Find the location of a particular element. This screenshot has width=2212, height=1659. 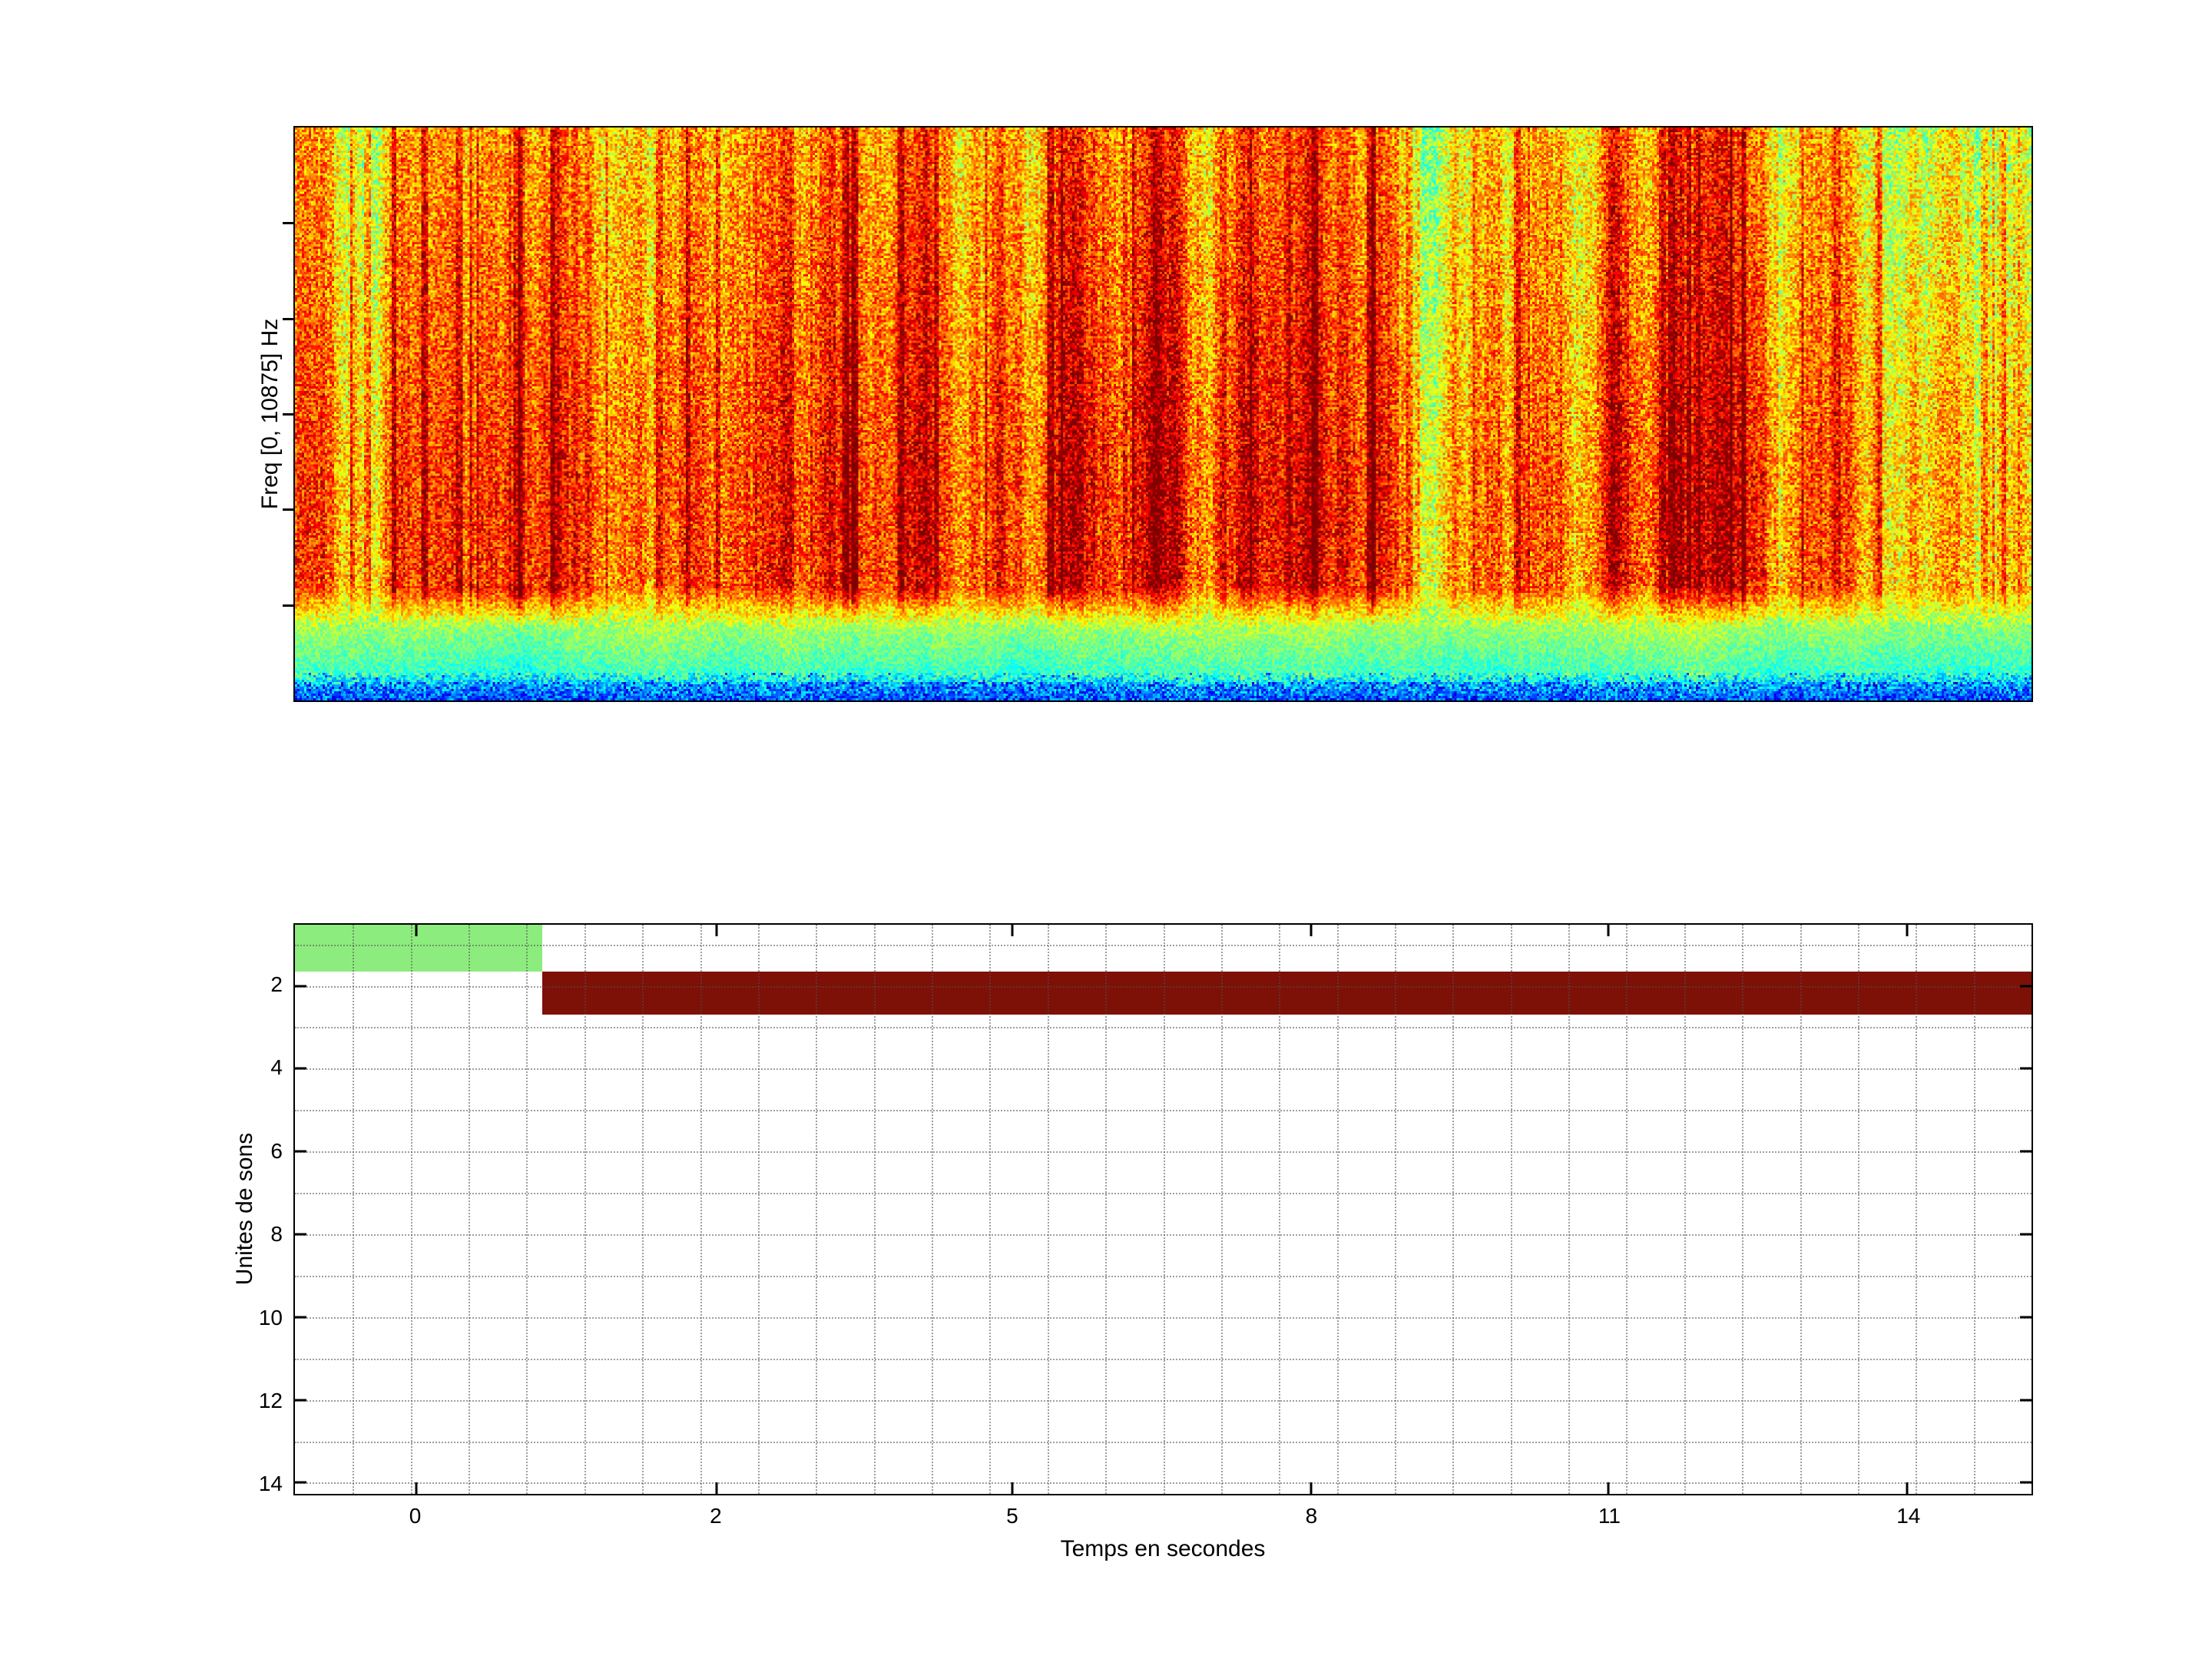

y-tick-label: 6 is located at coordinates (276, 1151).